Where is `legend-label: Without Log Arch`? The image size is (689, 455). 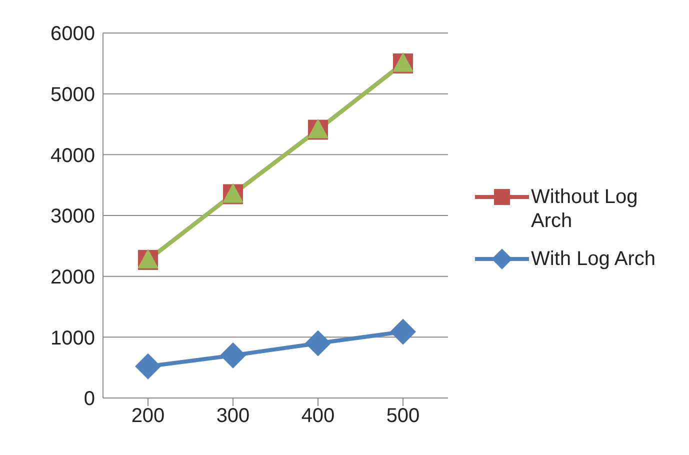
legend-label: Without Log Arch is located at coordinates (585, 209).